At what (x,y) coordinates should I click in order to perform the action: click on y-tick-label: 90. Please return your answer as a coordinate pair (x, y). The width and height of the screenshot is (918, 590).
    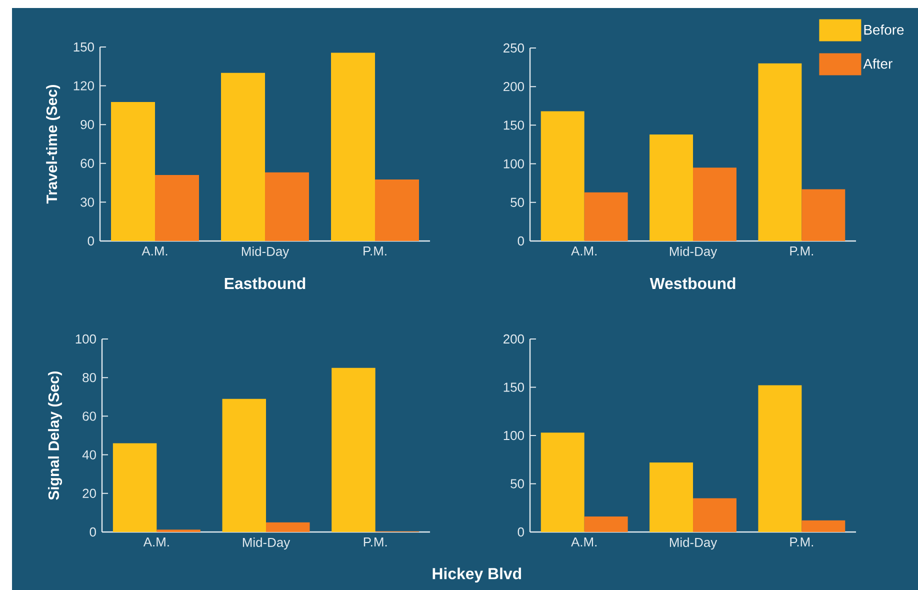
    Looking at the image, I should click on (87, 125).